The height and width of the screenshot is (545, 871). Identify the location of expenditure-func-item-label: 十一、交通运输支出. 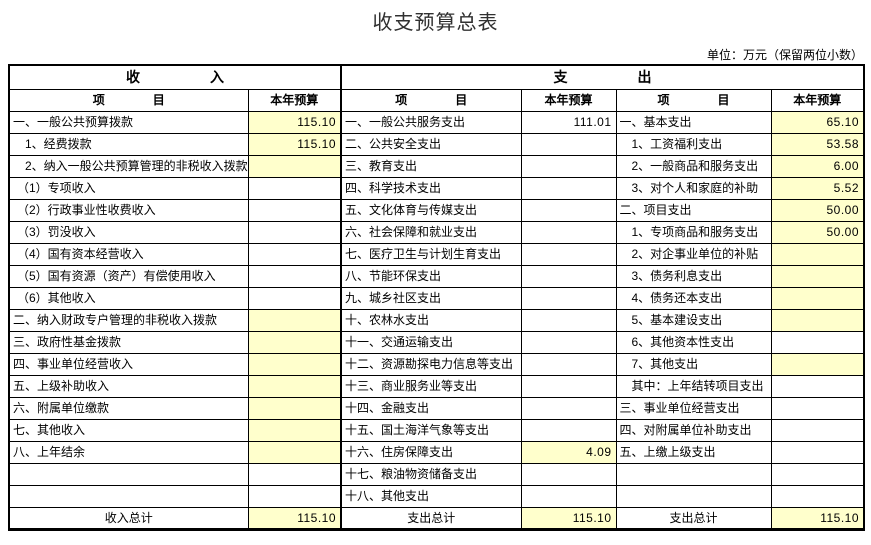
(431, 342).